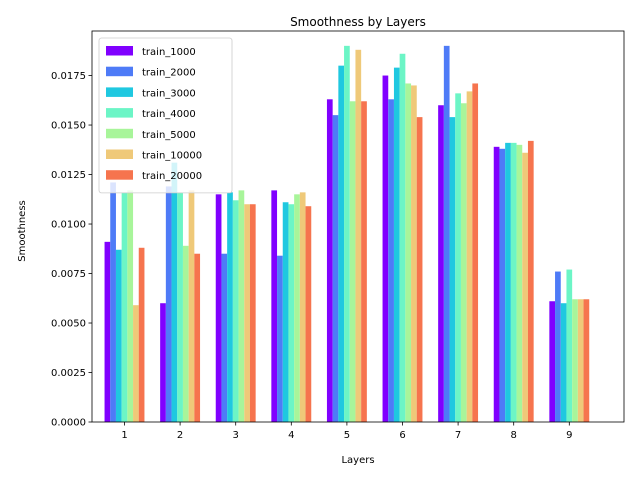  I want to click on y-tick-label: 0.0050, so click(68, 324).